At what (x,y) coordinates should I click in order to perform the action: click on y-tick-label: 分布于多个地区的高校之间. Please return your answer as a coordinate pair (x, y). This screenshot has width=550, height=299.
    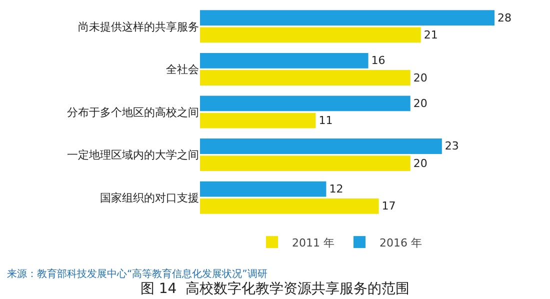
    Looking at the image, I should click on (133, 112).